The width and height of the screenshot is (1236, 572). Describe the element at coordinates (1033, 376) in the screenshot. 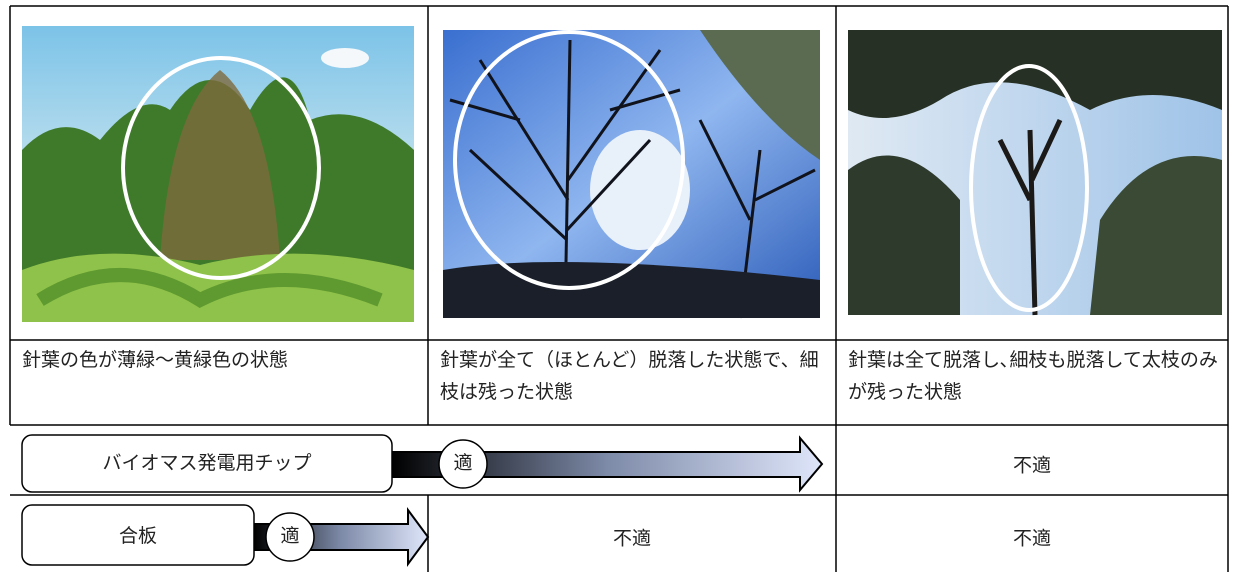

I see `description: 針葉は全て脱落し､細枝も脱落して太枝のみが残った状態` at that location.